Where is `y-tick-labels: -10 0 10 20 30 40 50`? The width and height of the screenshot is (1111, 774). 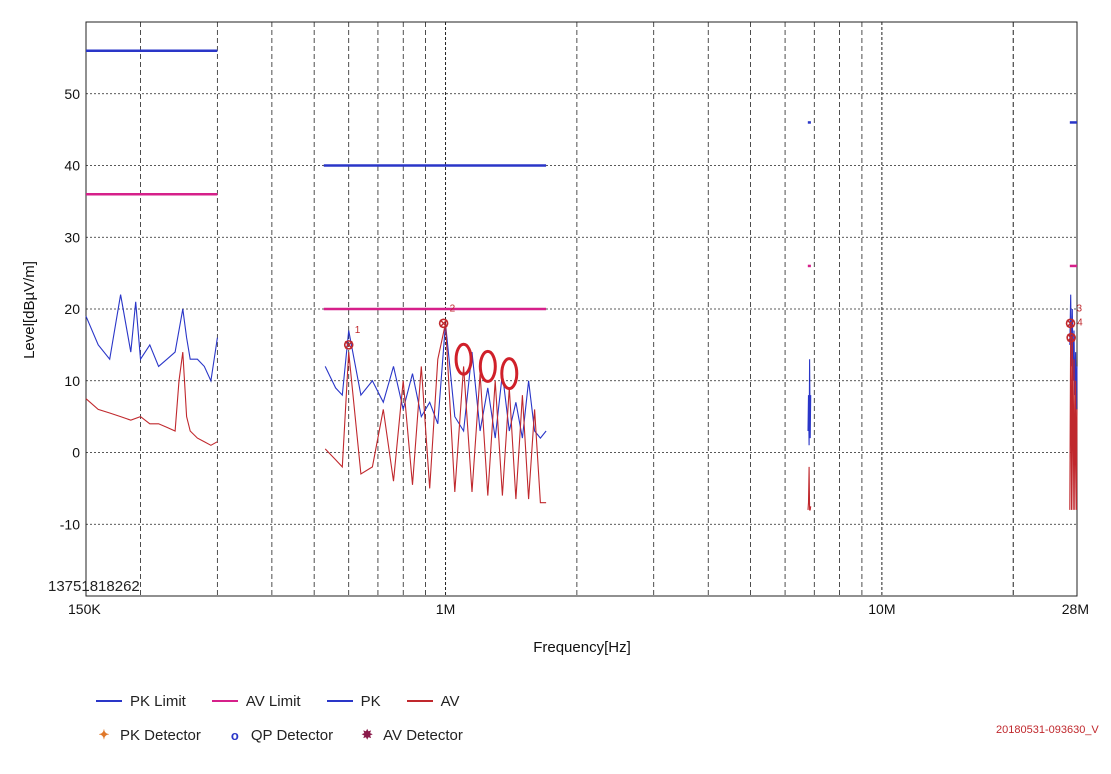
y-tick-labels: -10 0 10 20 30 40 50 is located at coordinates (70, 309).